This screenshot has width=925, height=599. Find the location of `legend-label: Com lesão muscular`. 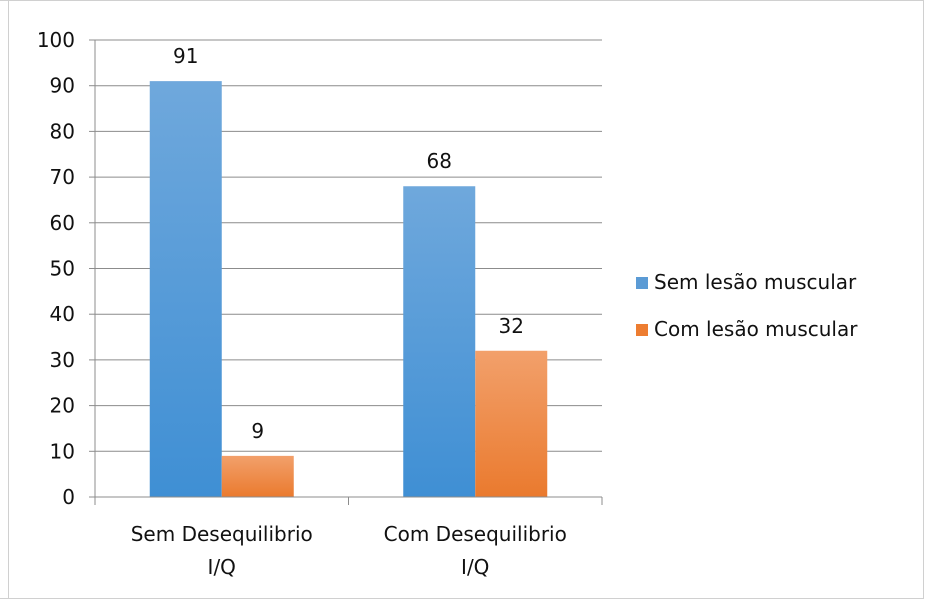

legend-label: Com lesão muscular is located at coordinates (756, 329).